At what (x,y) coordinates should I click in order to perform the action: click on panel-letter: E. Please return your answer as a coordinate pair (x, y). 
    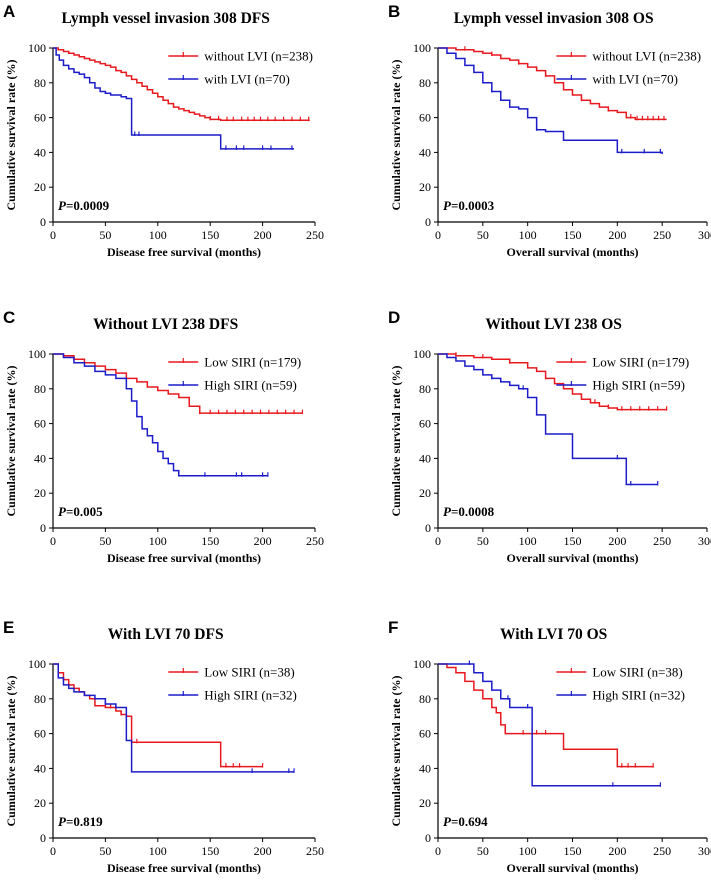
    Looking at the image, I should click on (8, 627).